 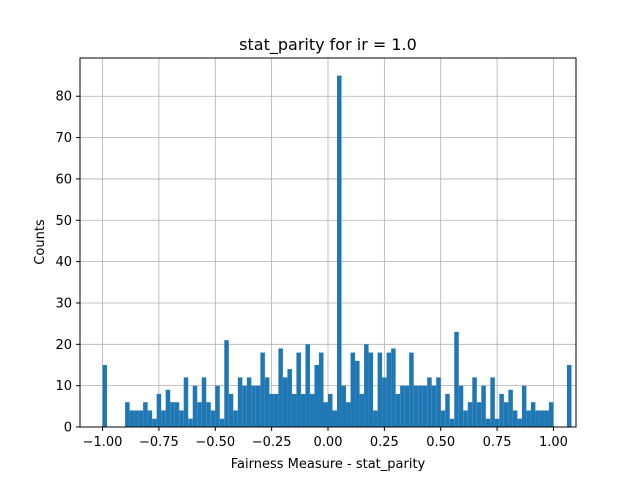 I want to click on chart-title: stat_parity for ir = 1.0, so click(x=328, y=45).